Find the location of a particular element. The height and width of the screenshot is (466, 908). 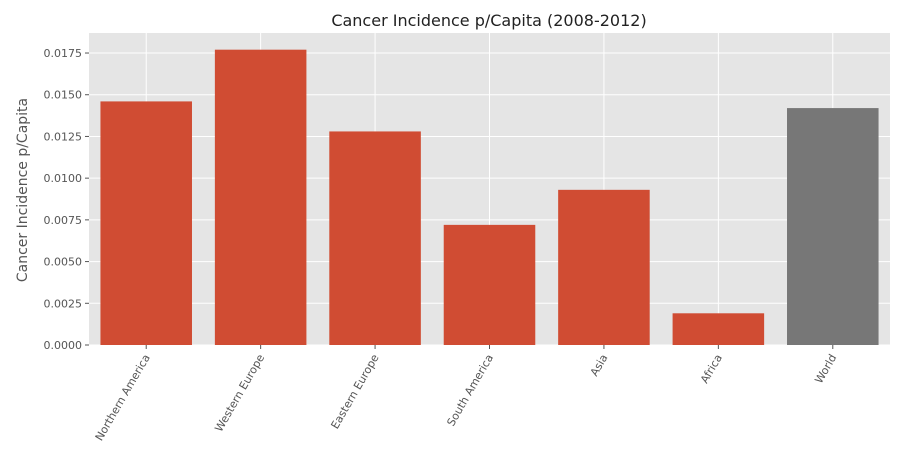

y-tick-label: 0.0150 is located at coordinates (63, 95).